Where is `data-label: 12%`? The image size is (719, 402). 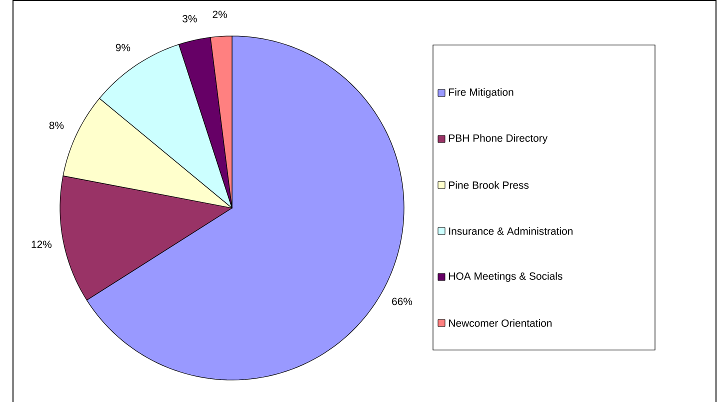
data-label: 12% is located at coordinates (42, 244).